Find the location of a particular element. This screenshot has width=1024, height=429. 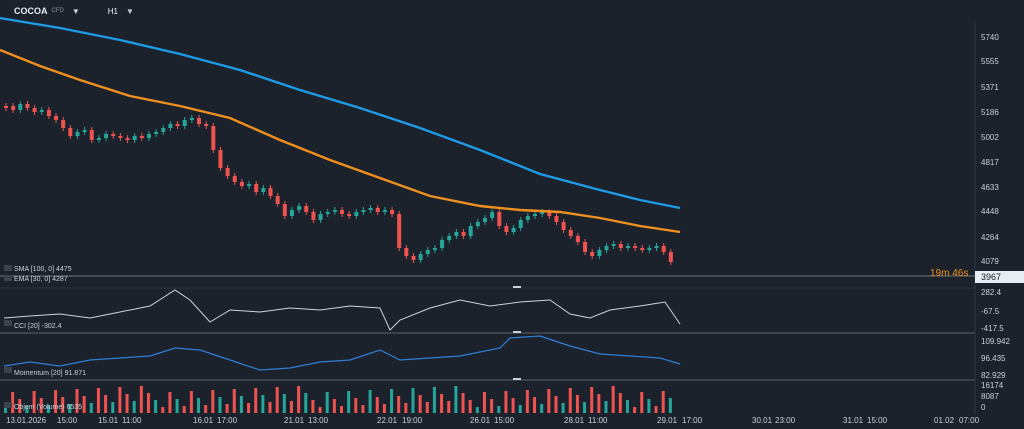

momentum-axis-top: 109.942 is located at coordinates (995, 341).